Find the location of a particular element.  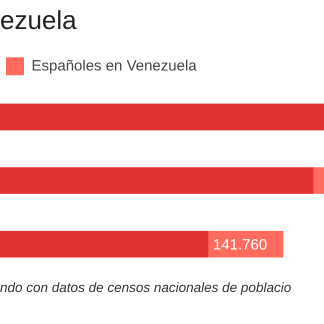

data-label: 141.760 is located at coordinates (240, 245).